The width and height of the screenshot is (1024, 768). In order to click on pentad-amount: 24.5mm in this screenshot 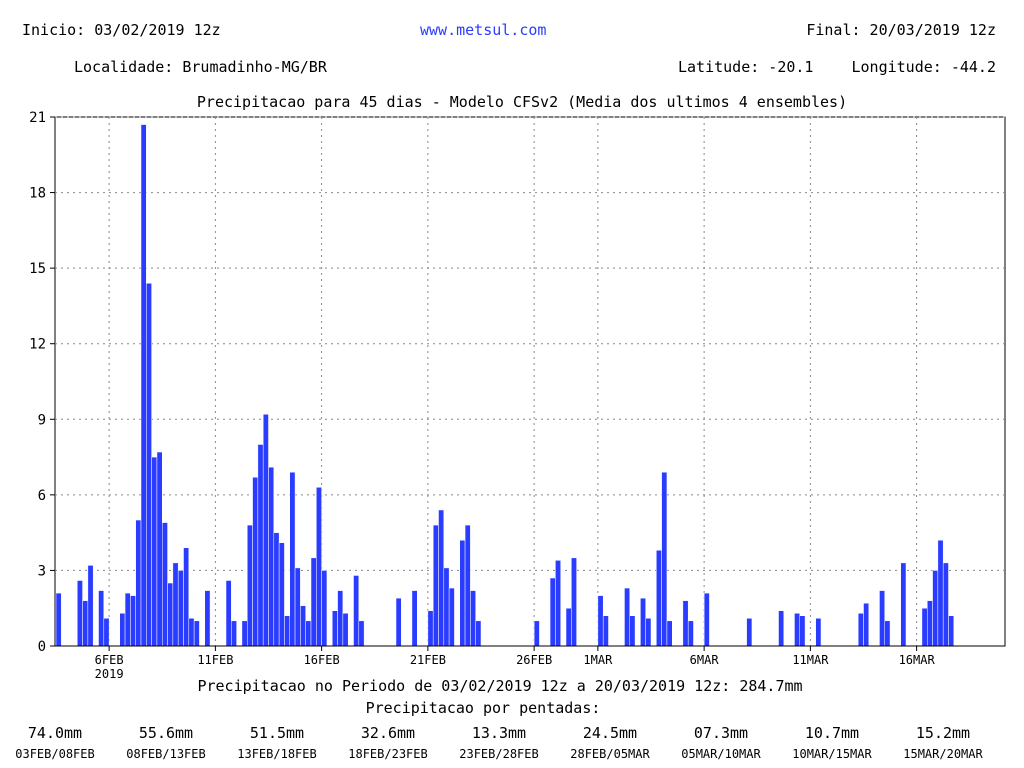, I will do `click(610, 733)`.